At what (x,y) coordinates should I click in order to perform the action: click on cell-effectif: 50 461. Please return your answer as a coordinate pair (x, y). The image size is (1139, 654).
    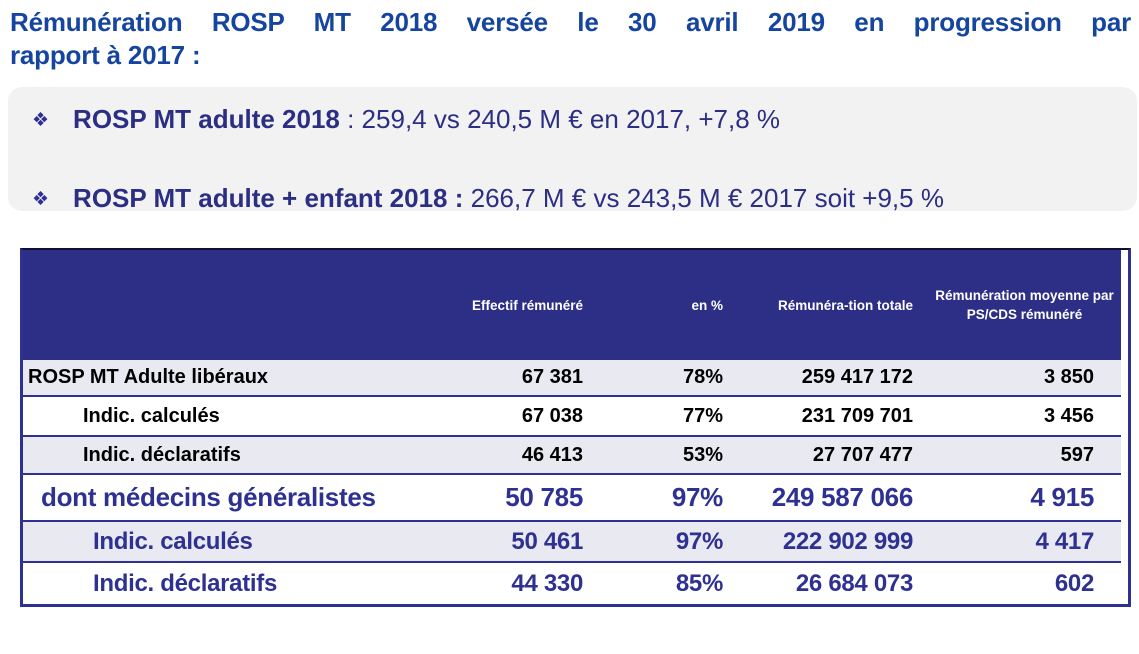
    Looking at the image, I should click on (547, 541).